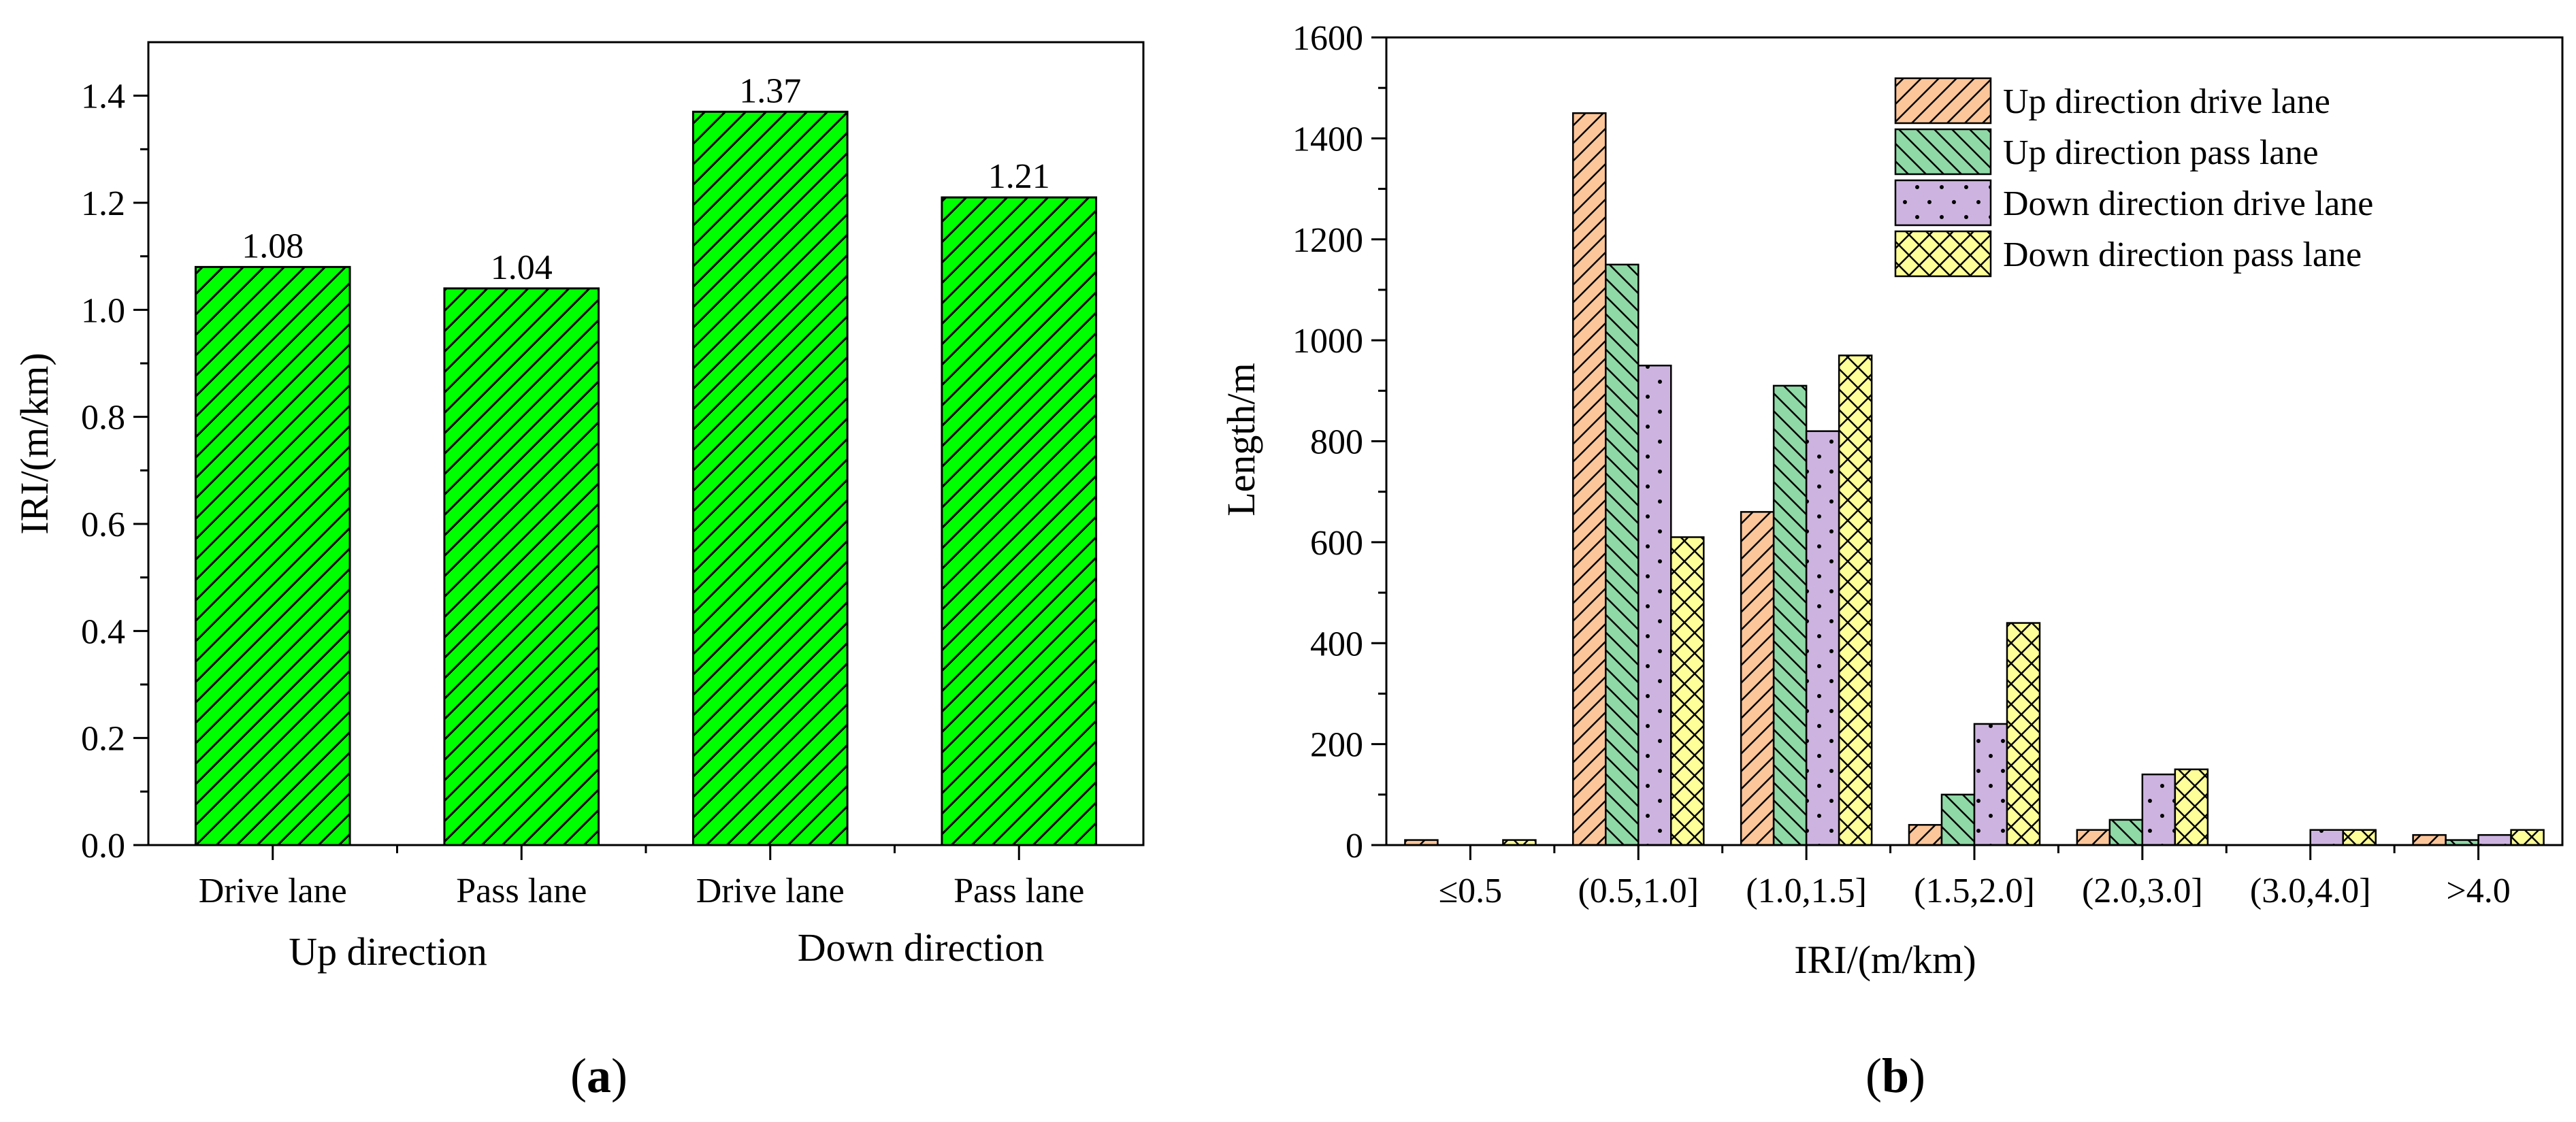  I want to click on panel-a-x-ticks: Drive lane Pass lane Drive lane Pass lane, so click(641, 878).